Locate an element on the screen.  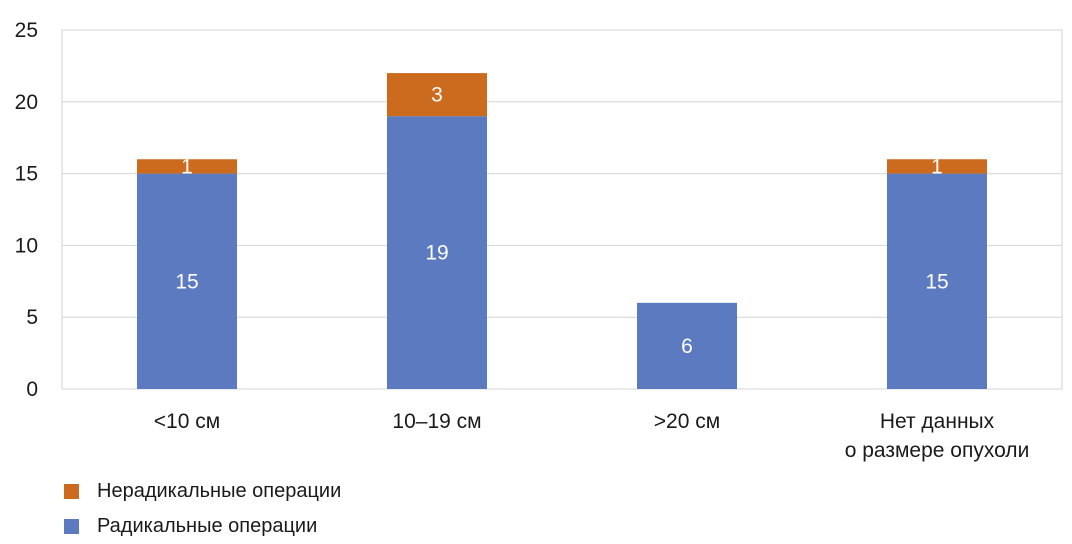
x-category-label: <10 см is located at coordinates (187, 421).